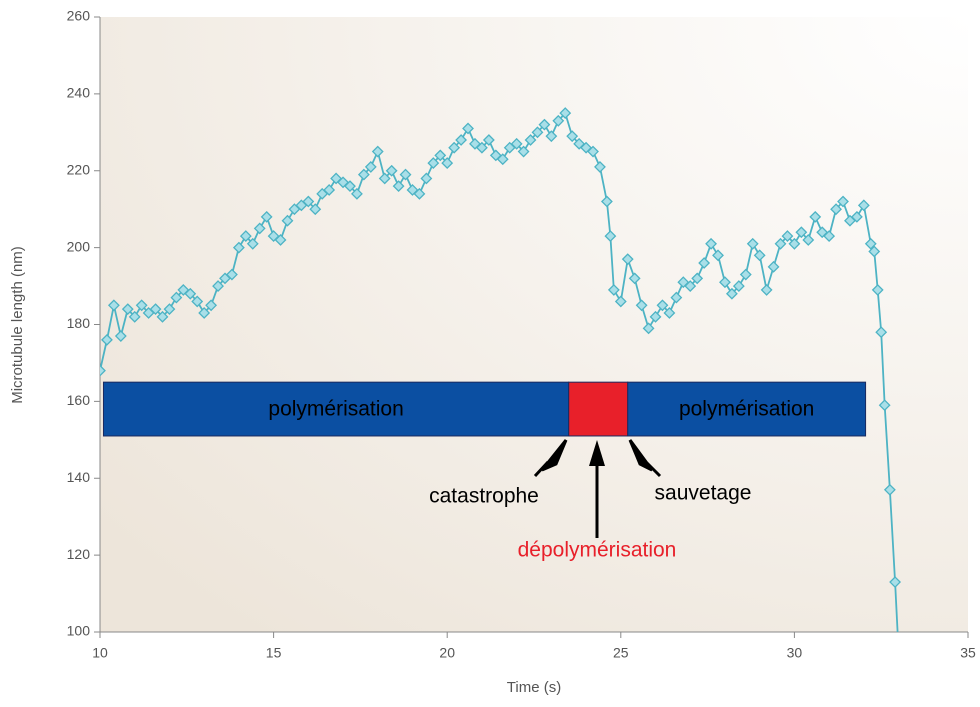 This screenshot has width=980, height=707. What do you see at coordinates (534, 687) in the screenshot?
I see `x-axis-label: Time (s)` at bounding box center [534, 687].